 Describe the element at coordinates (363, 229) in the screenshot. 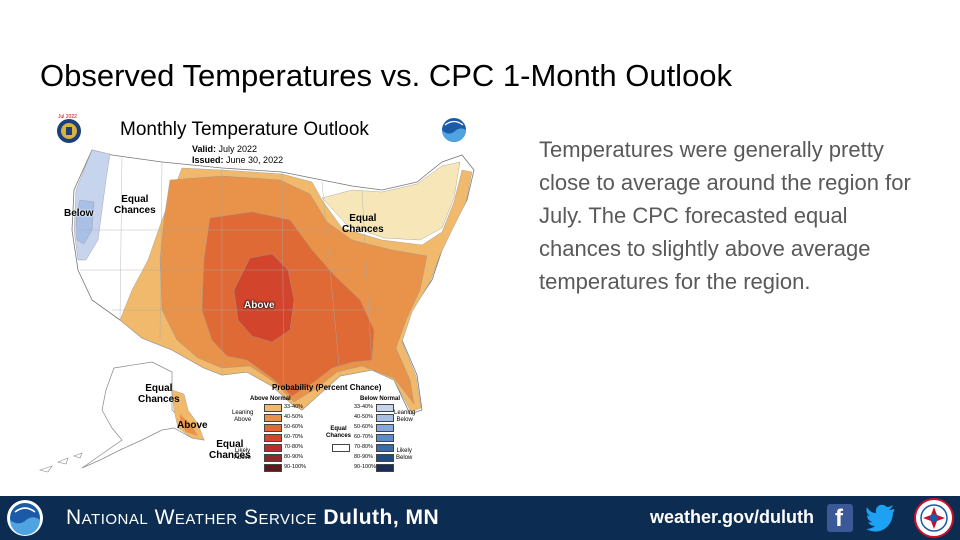

I see `label-equal-northeast-2: Chances` at that location.